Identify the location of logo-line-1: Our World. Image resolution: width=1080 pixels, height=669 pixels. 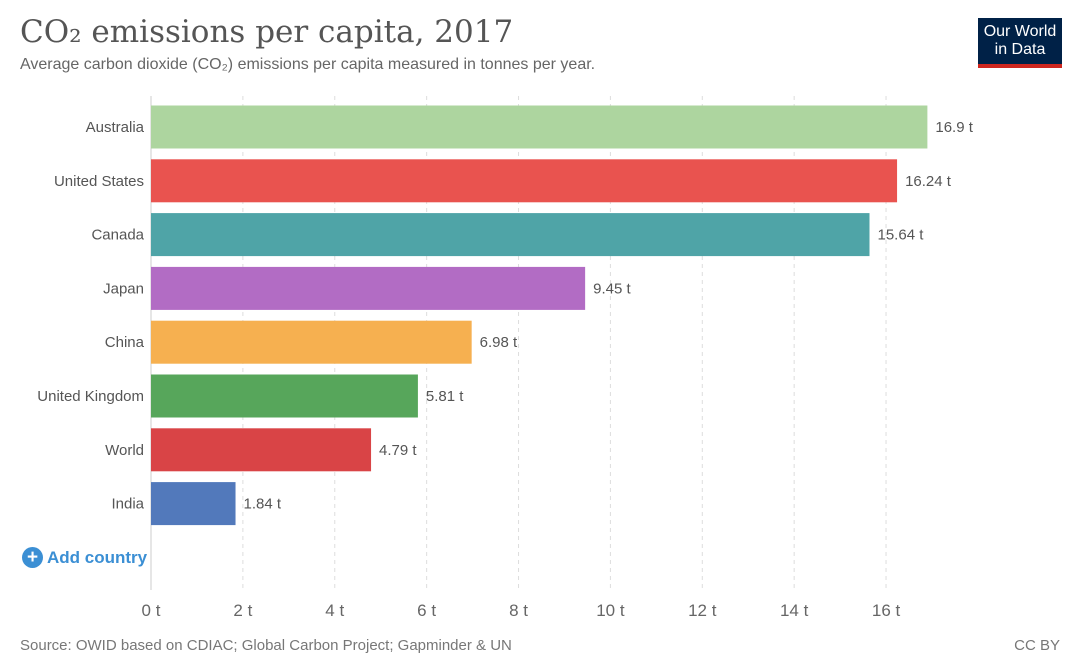
(1020, 31).